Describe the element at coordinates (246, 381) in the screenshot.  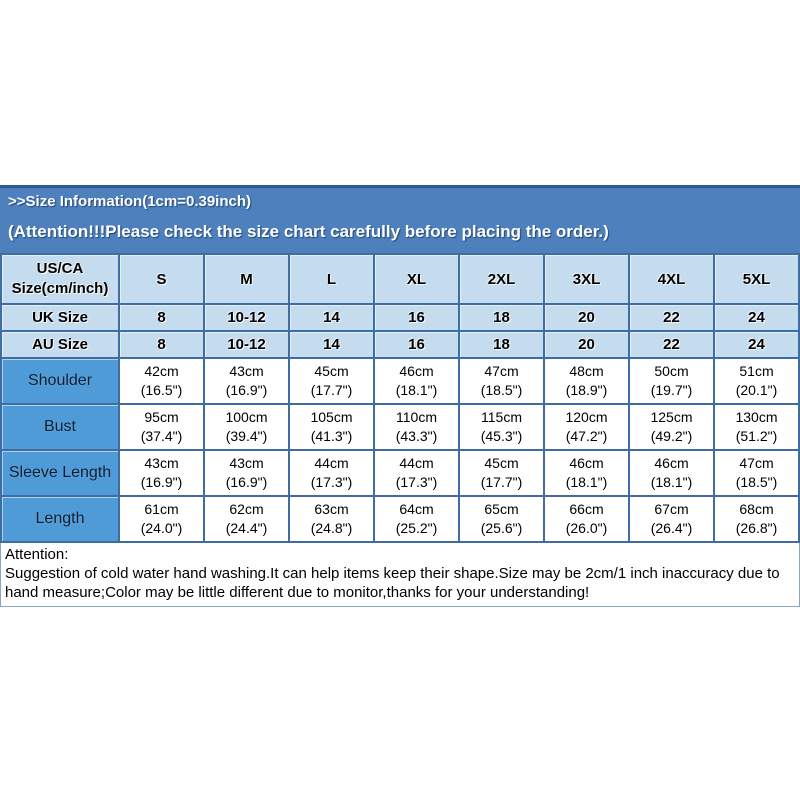
I see `shoulder-value: 43cm (16.9")` at that location.